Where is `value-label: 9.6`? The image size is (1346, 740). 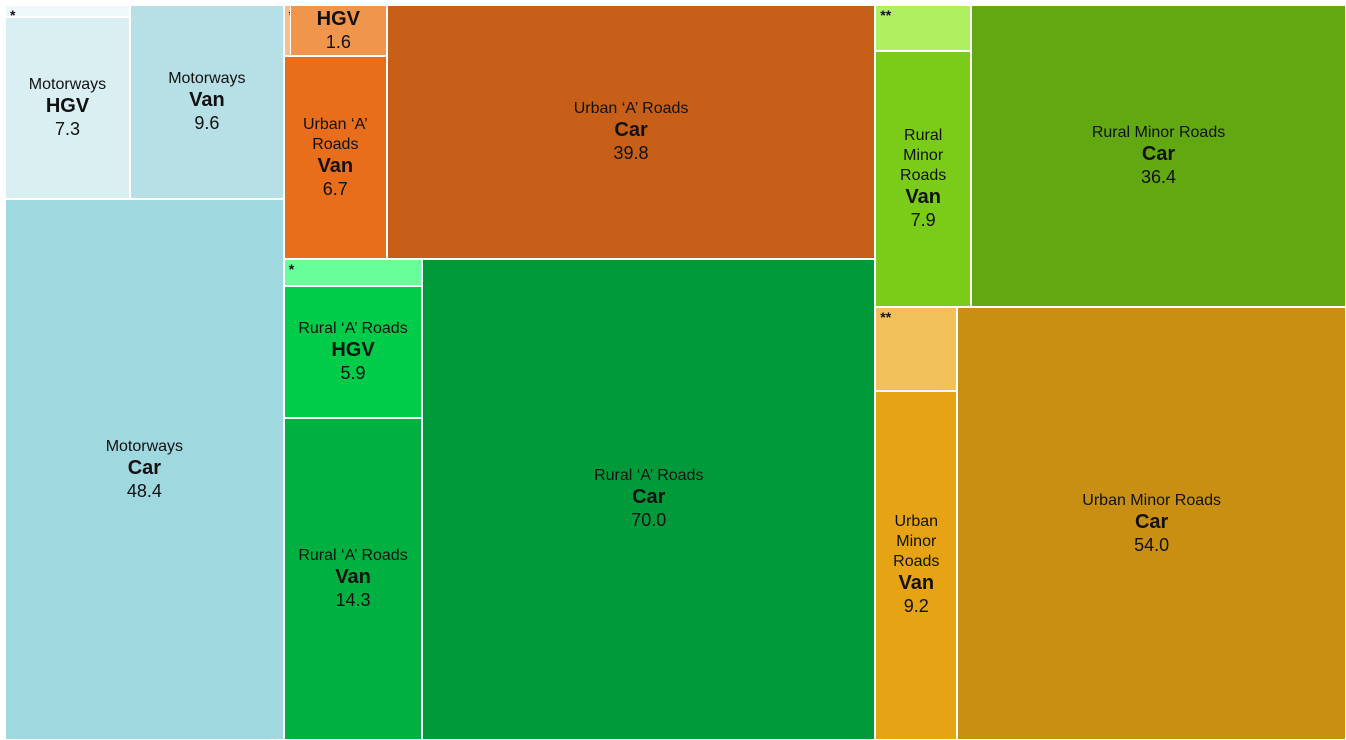 value-label: 9.6 is located at coordinates (207, 123).